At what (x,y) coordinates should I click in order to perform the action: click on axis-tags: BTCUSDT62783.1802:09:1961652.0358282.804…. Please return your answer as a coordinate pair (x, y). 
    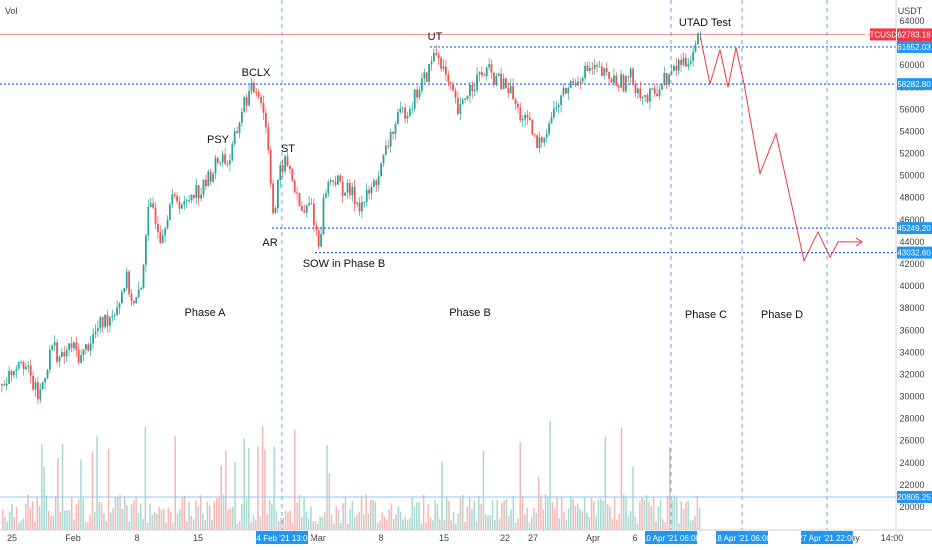
    Looking at the image, I should click on (898, 265).